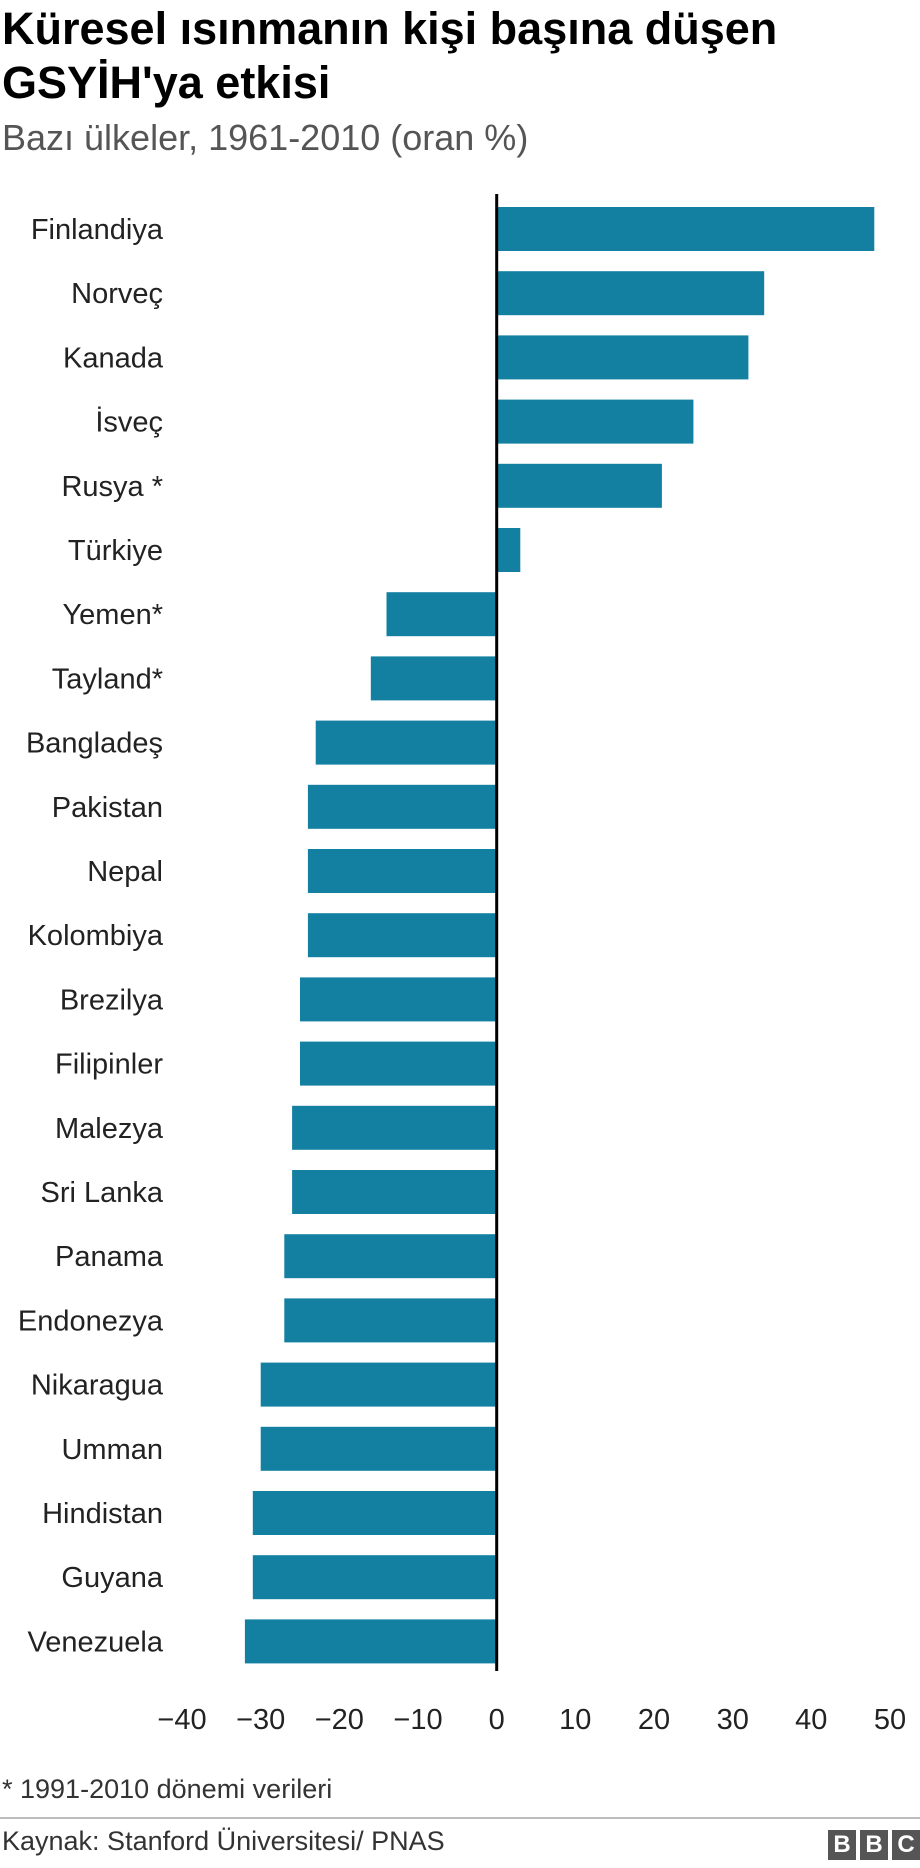 Image resolution: width=920 pixels, height=1868 pixels. What do you see at coordinates (112, 1450) in the screenshot?
I see `category-label: Umman` at bounding box center [112, 1450].